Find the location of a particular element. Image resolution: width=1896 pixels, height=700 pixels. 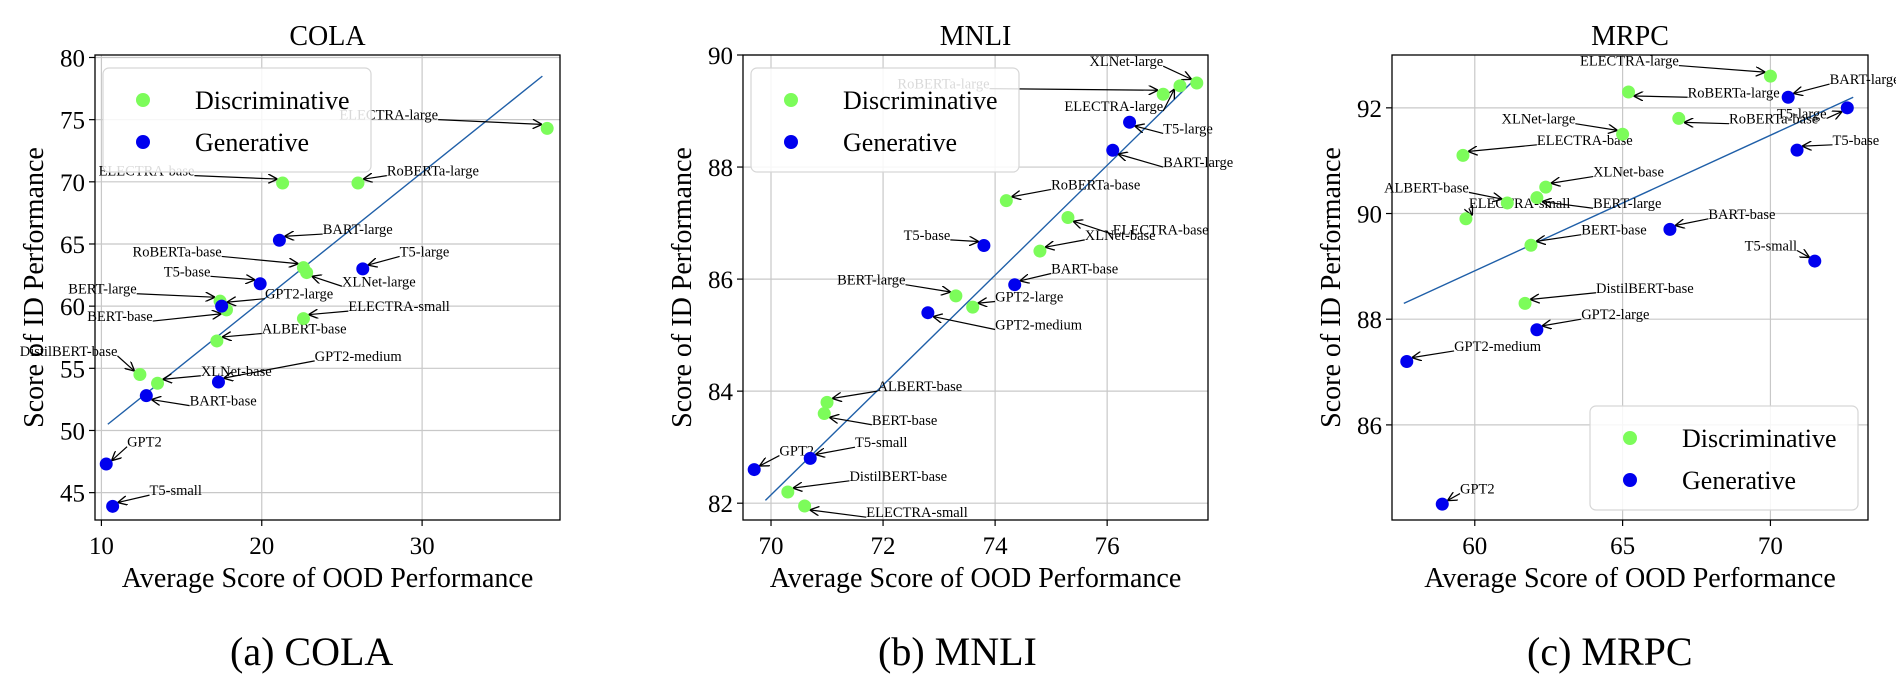

point-label: GPT2-large is located at coordinates (1029, 298).